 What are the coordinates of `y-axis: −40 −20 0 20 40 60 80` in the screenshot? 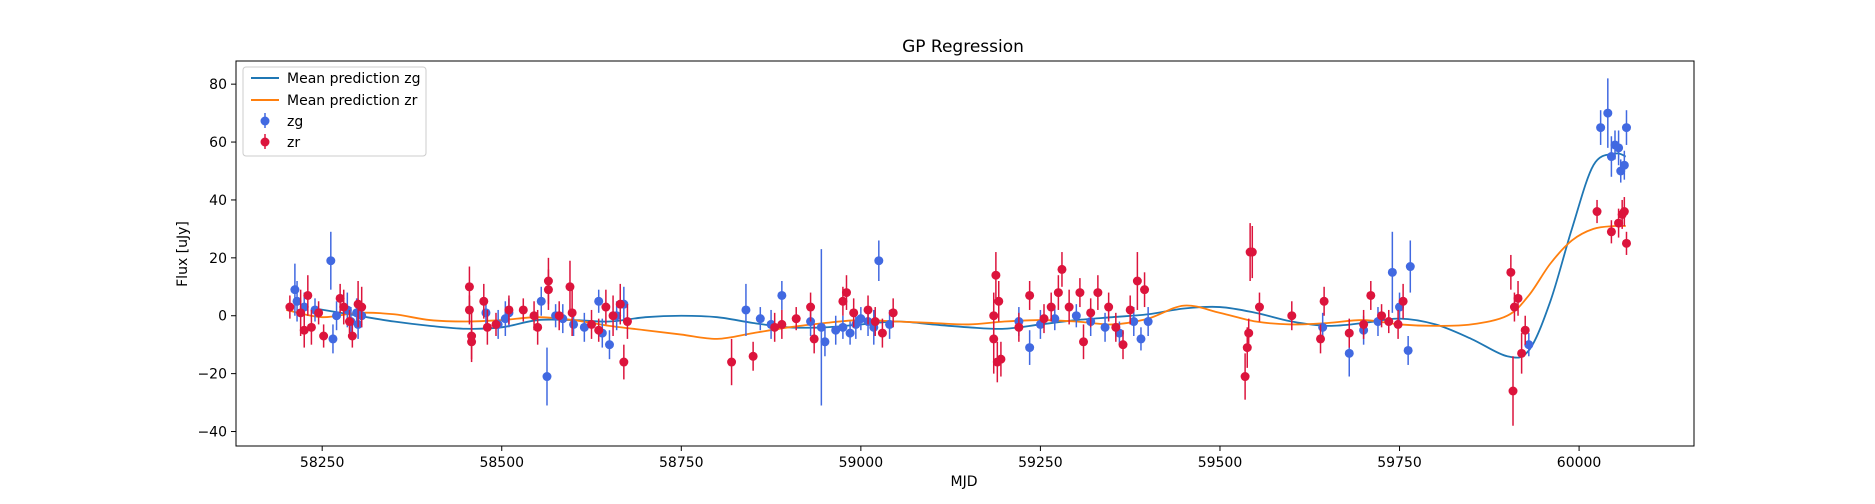 It's located at (216, 259).